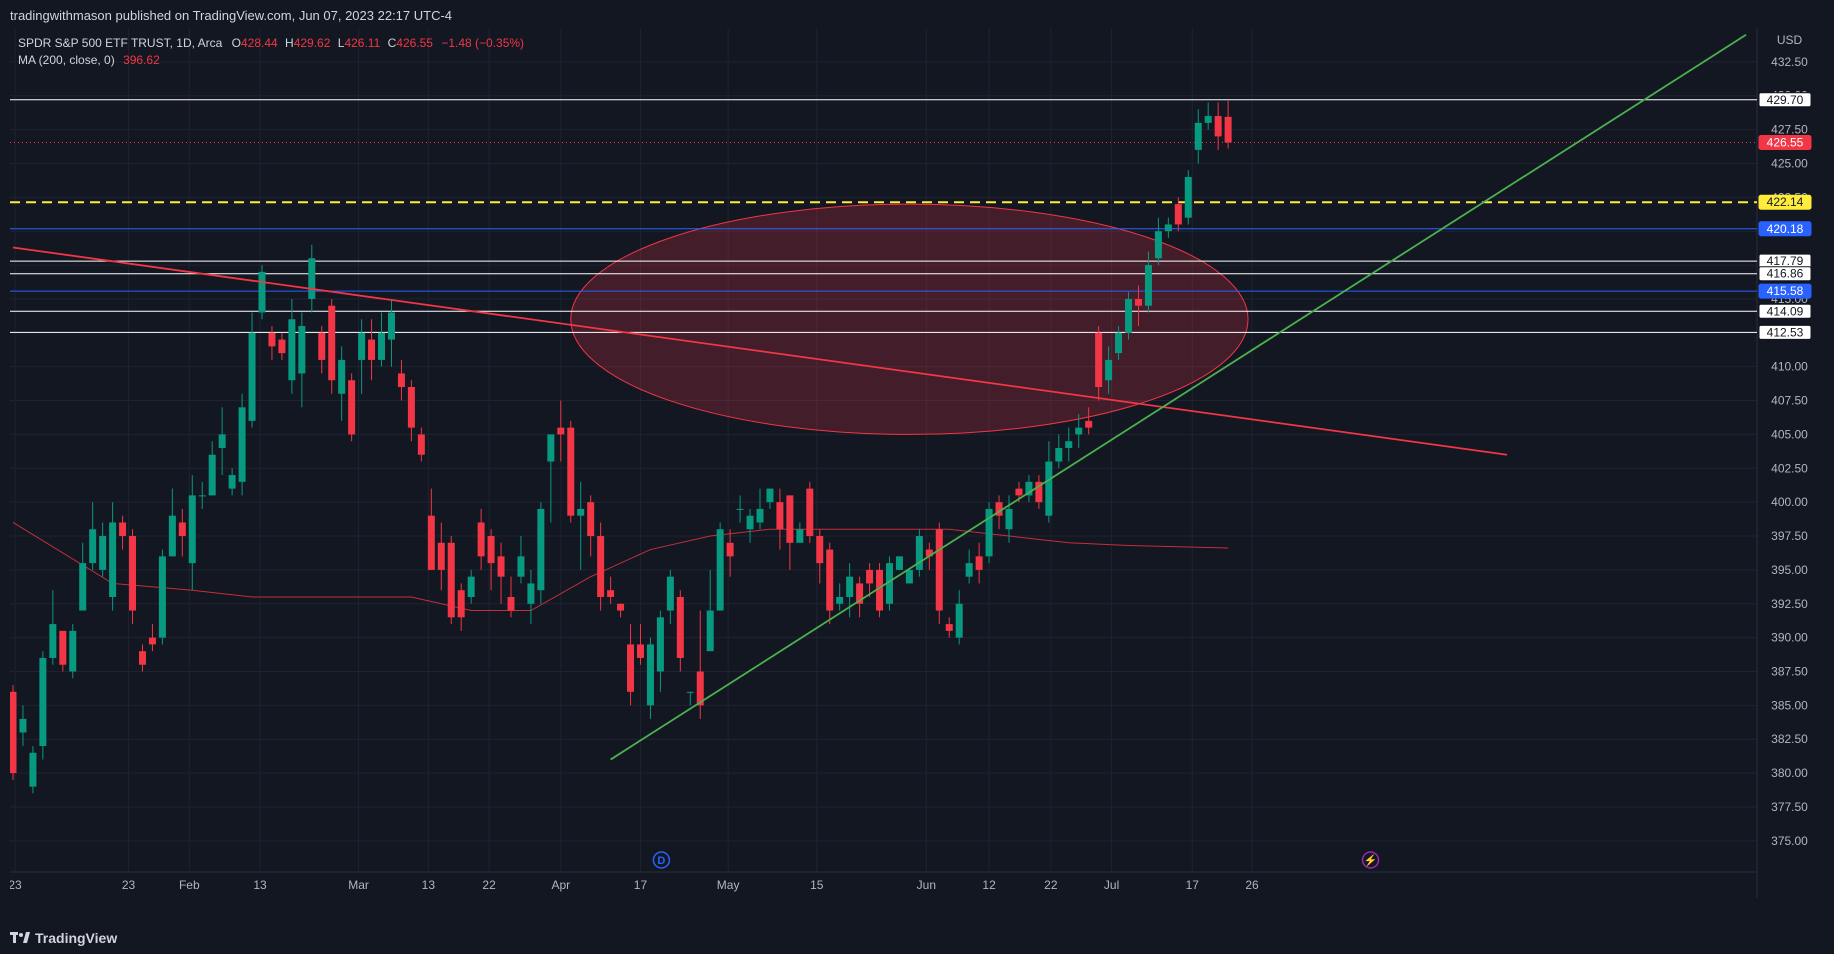  What do you see at coordinates (661, 860) in the screenshot?
I see `dividend-marker` at bounding box center [661, 860].